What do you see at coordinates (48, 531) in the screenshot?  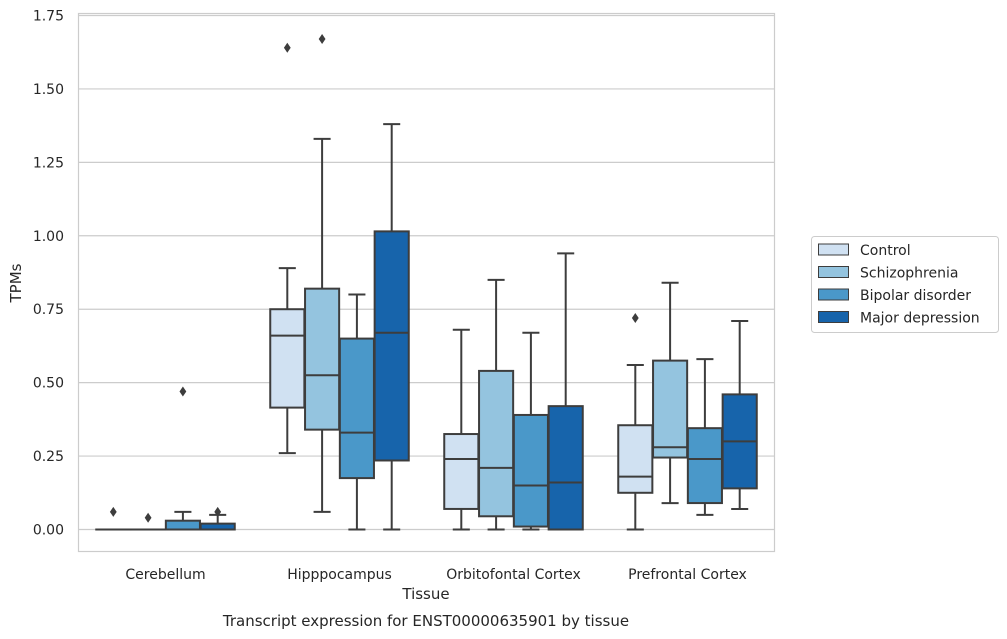 I see `y-tick-label: 0.00` at bounding box center [48, 531].